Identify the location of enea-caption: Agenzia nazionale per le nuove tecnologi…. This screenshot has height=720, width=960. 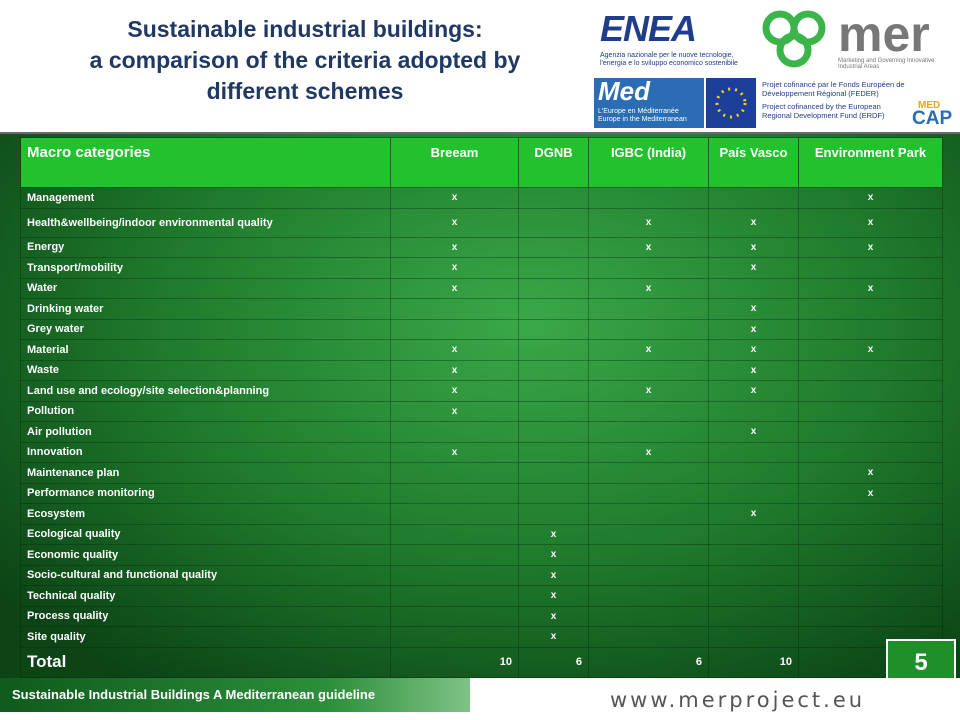
(669, 59).